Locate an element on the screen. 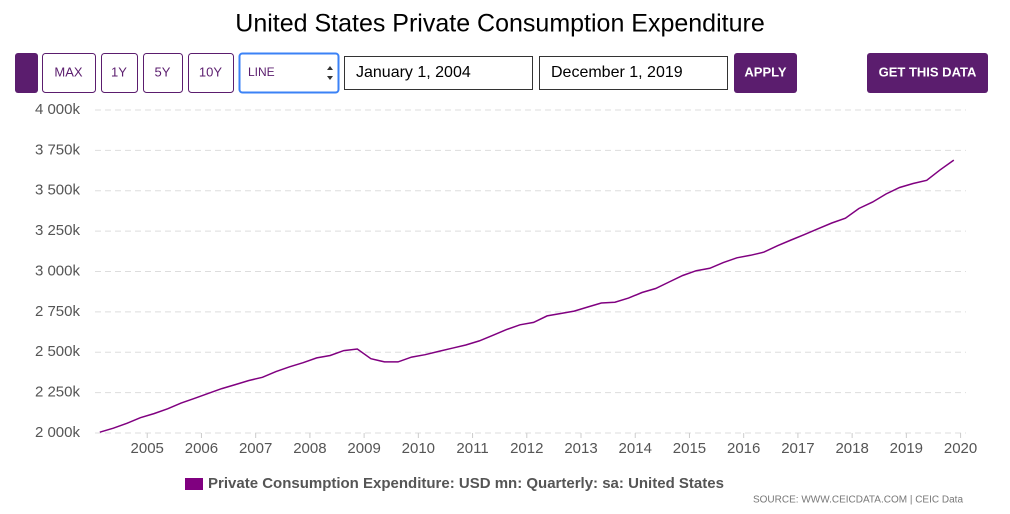 Image resolution: width=1010 pixels, height=514 pixels. x-tick-label: 2011 is located at coordinates (472, 448).